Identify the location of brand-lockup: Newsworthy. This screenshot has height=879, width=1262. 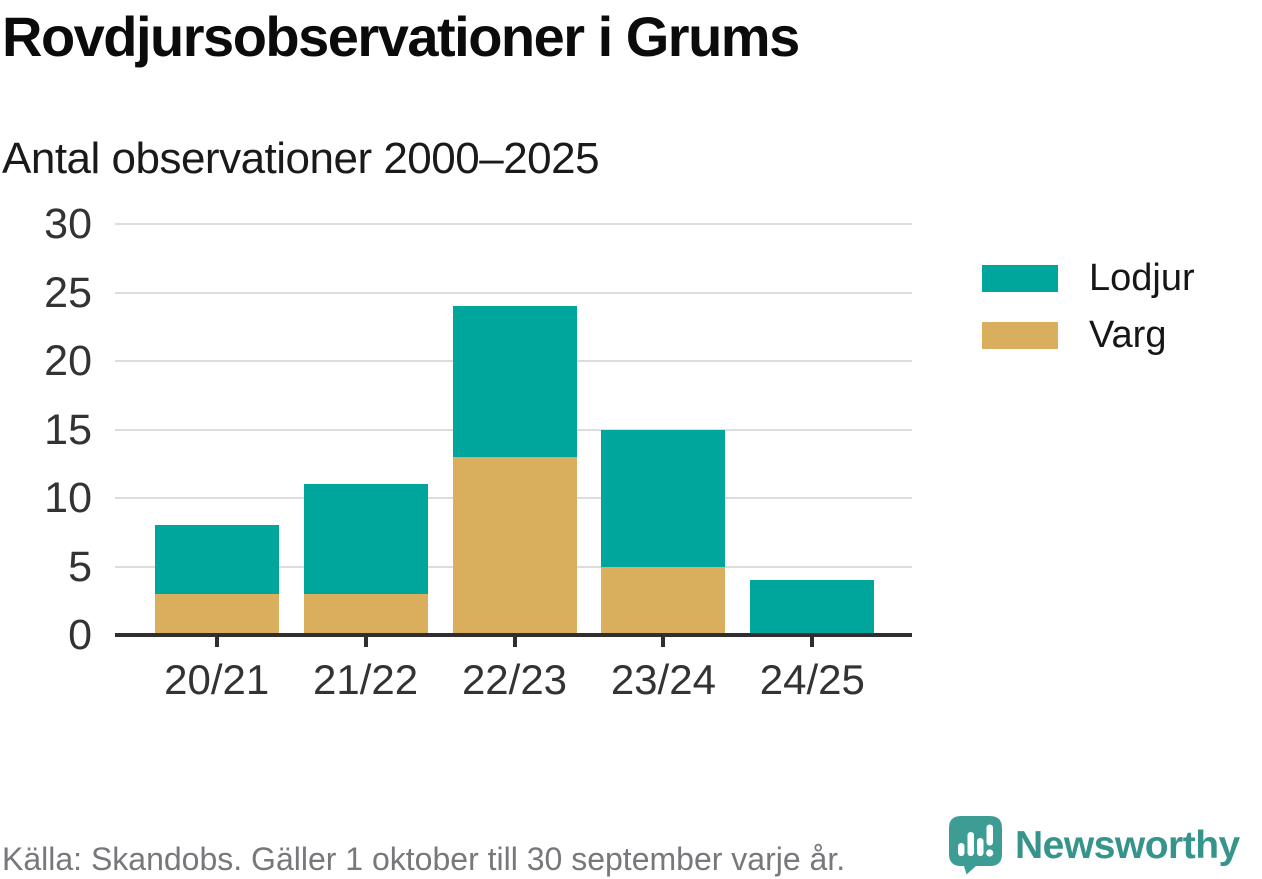
(1094, 845).